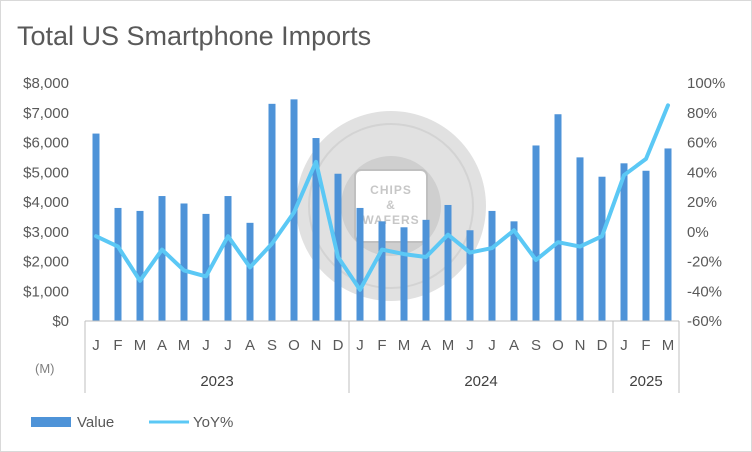 The width and height of the screenshot is (752, 452). I want to click on legend-value-swatch, so click(51, 422).